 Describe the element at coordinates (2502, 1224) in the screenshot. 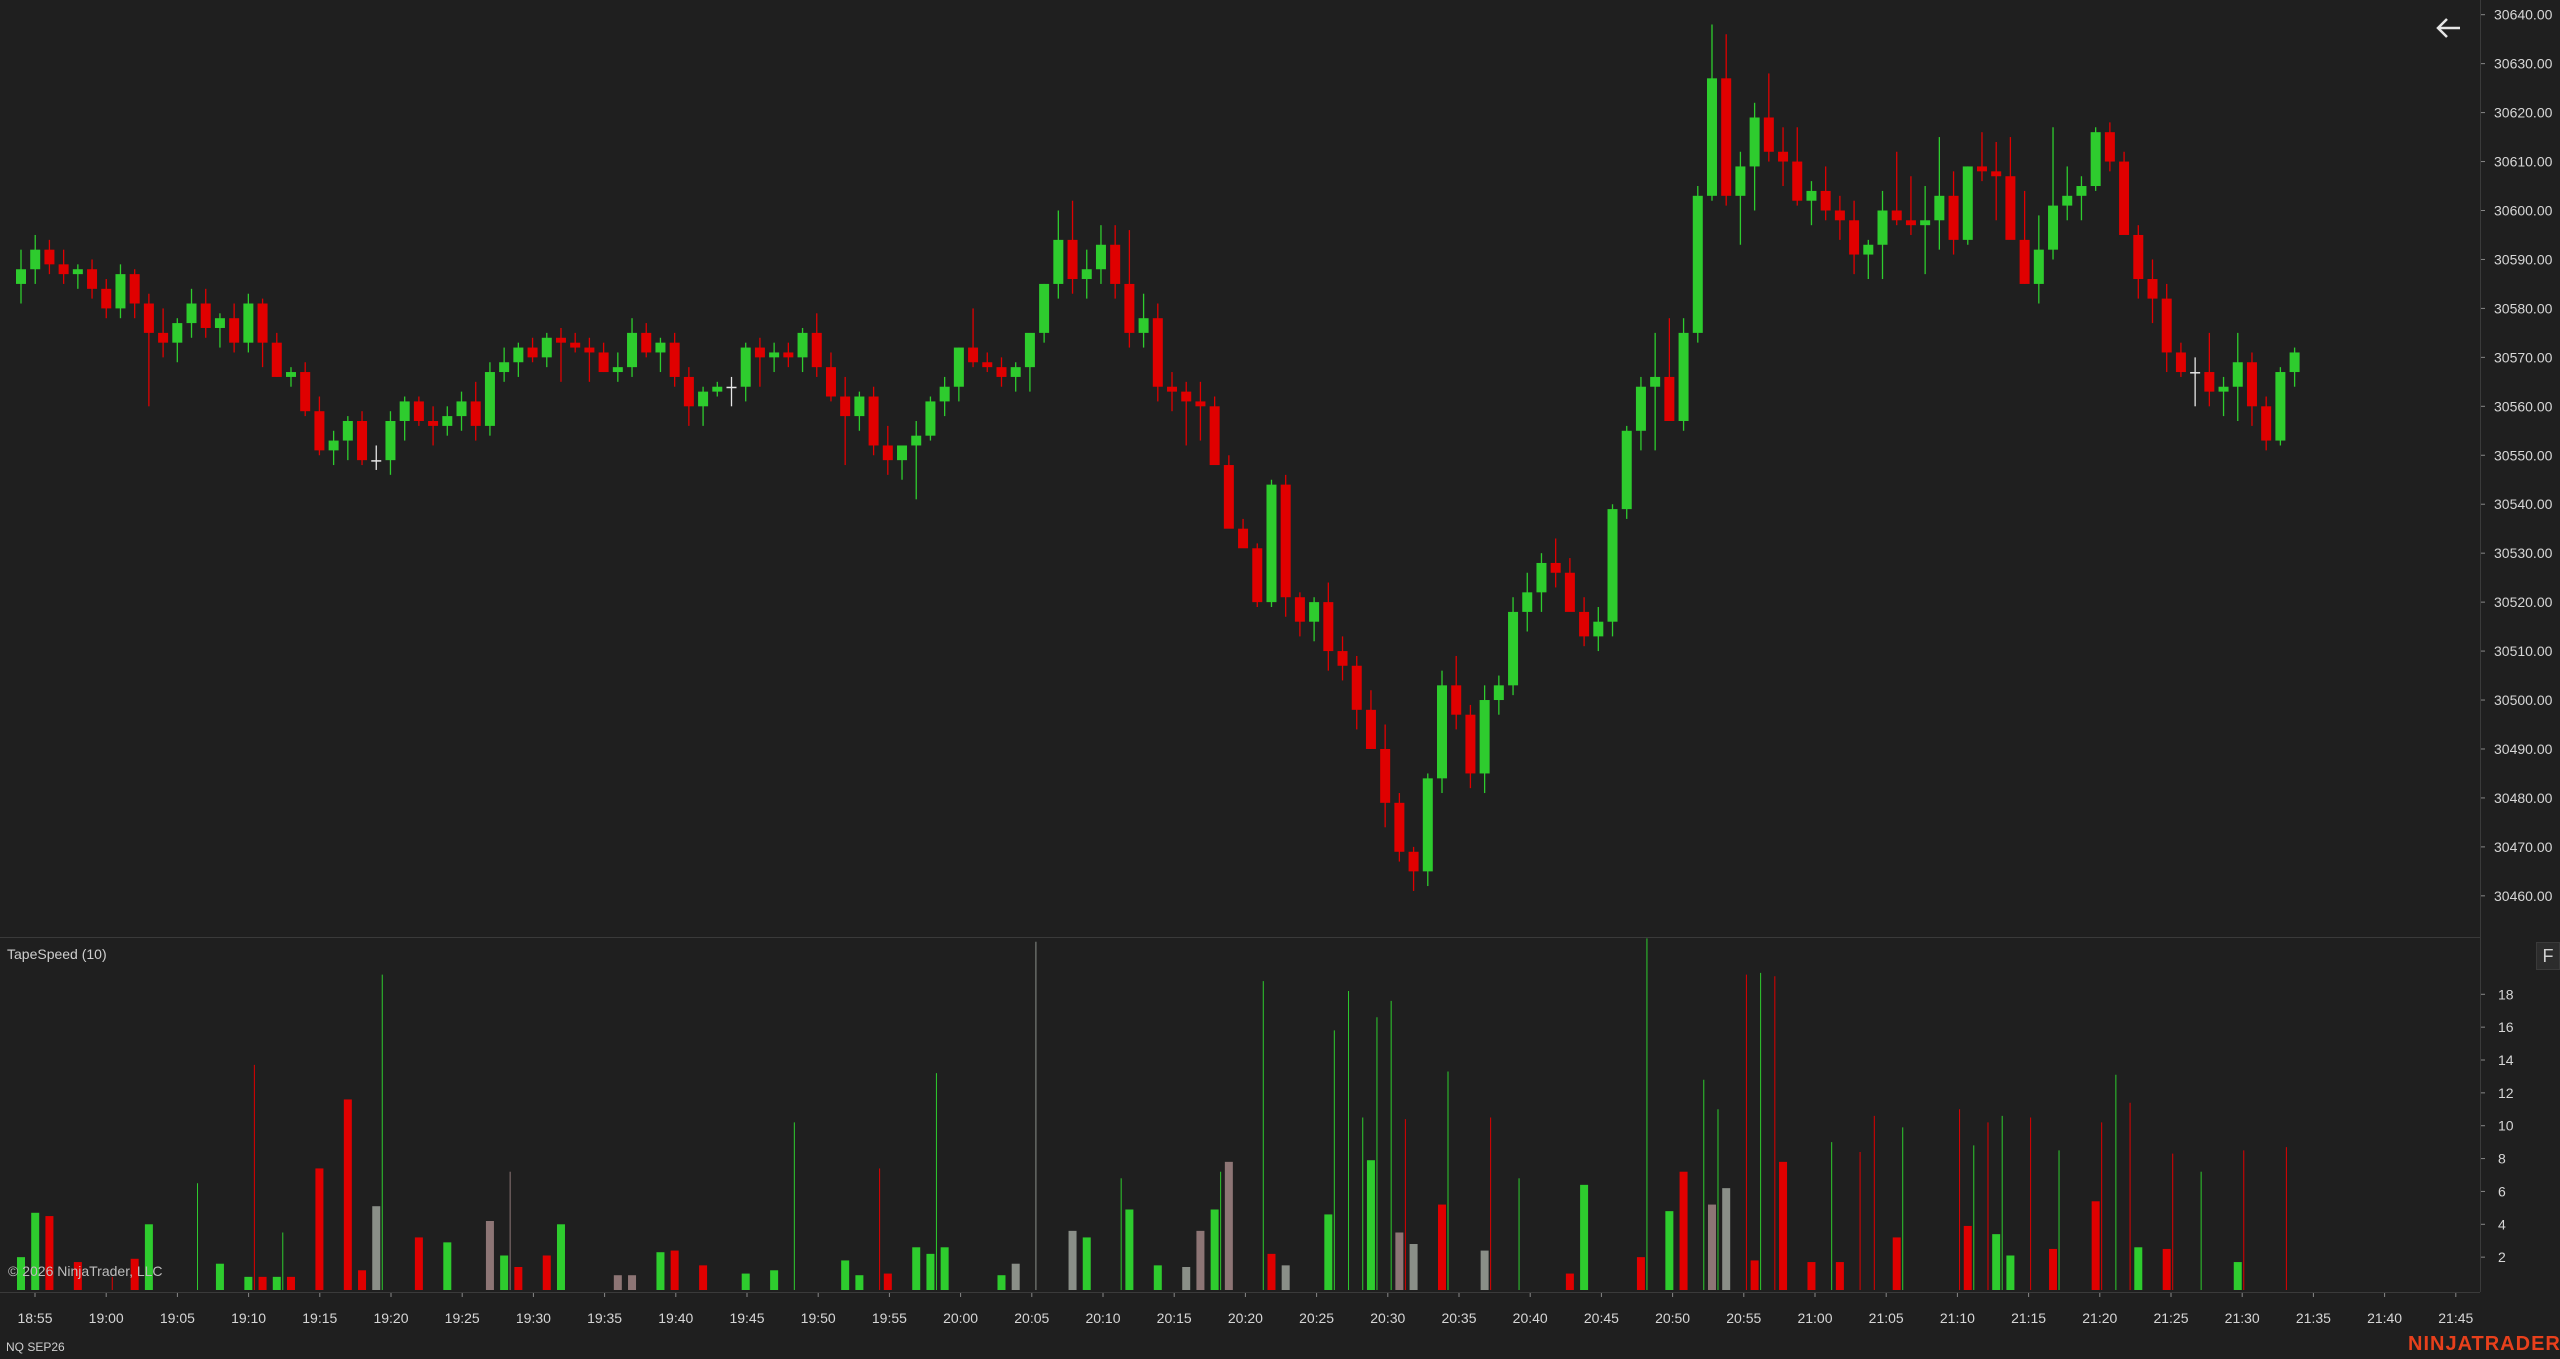

I see `tapespeed-tick-label: 4` at that location.